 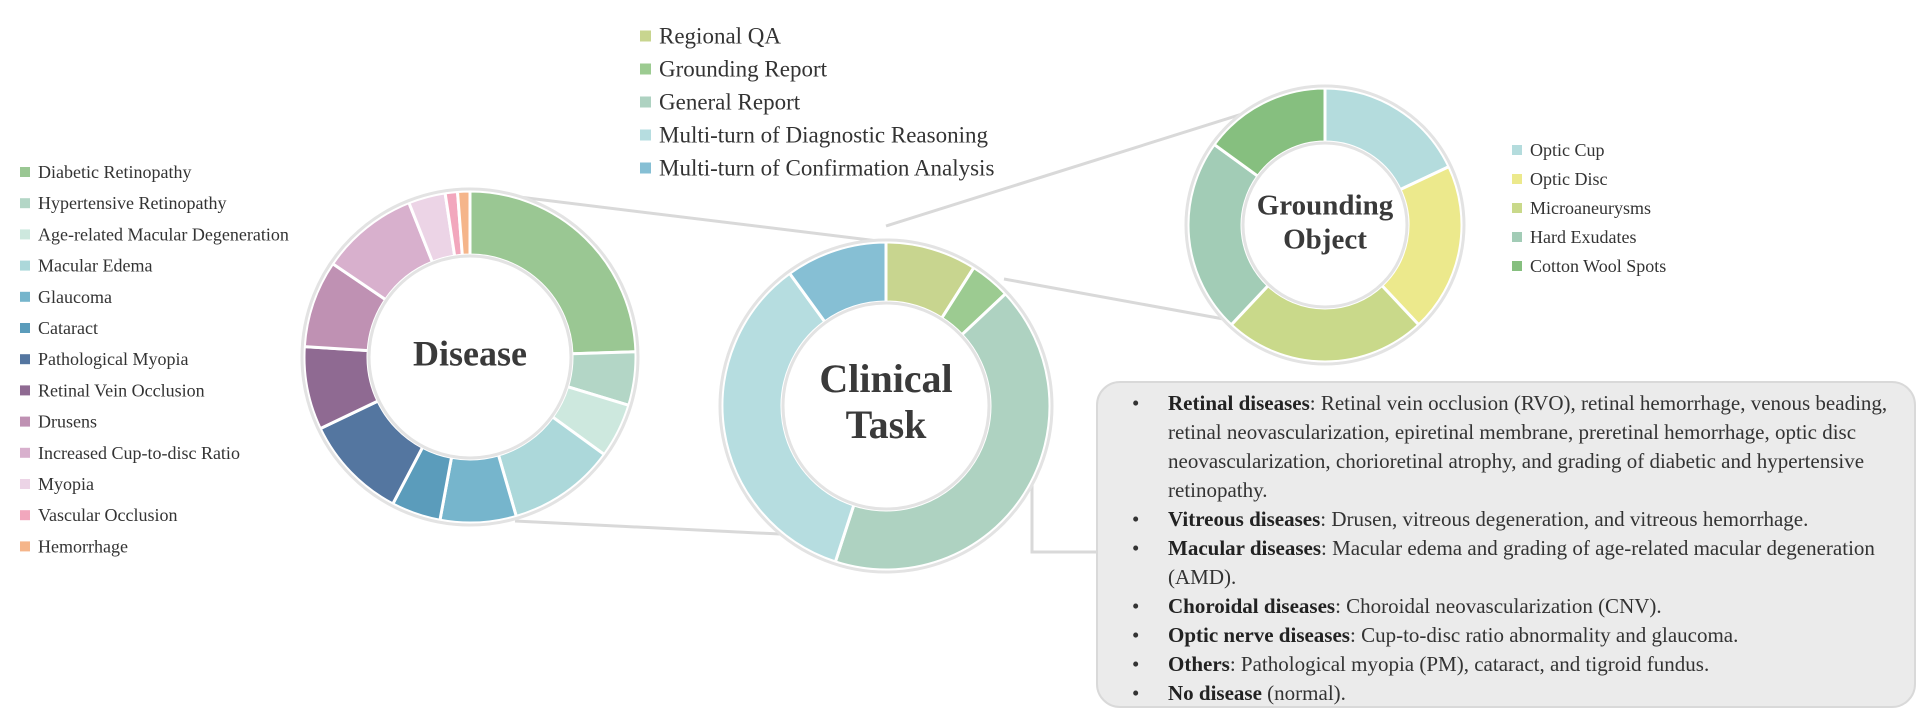 What do you see at coordinates (885, 378) in the screenshot?
I see `center-label-1: Clinical` at bounding box center [885, 378].